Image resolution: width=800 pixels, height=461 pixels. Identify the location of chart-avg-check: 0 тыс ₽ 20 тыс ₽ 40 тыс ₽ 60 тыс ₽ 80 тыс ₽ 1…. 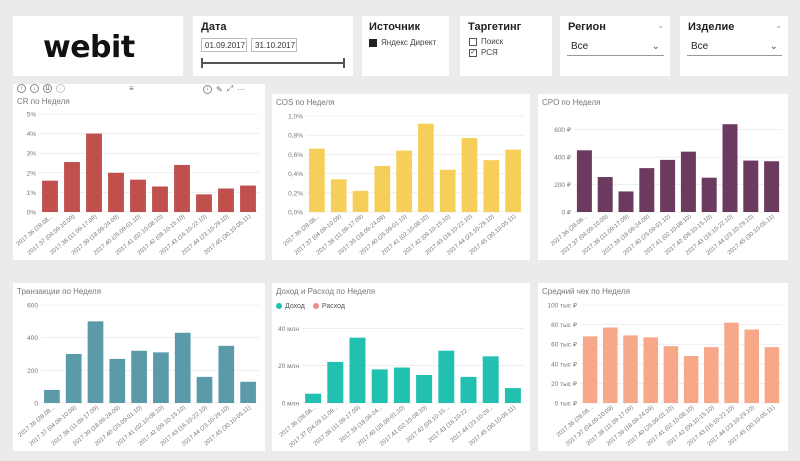
(665, 375).